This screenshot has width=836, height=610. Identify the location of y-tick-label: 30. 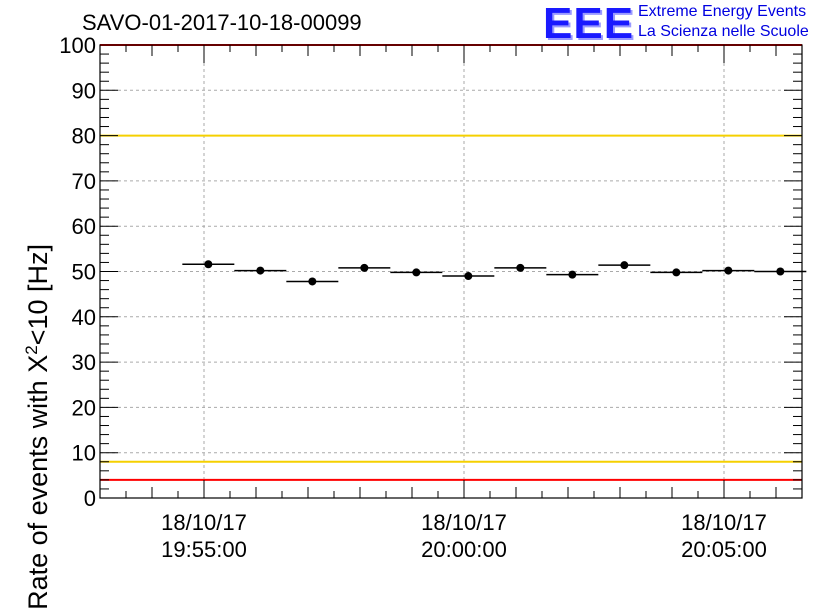
(84, 362).